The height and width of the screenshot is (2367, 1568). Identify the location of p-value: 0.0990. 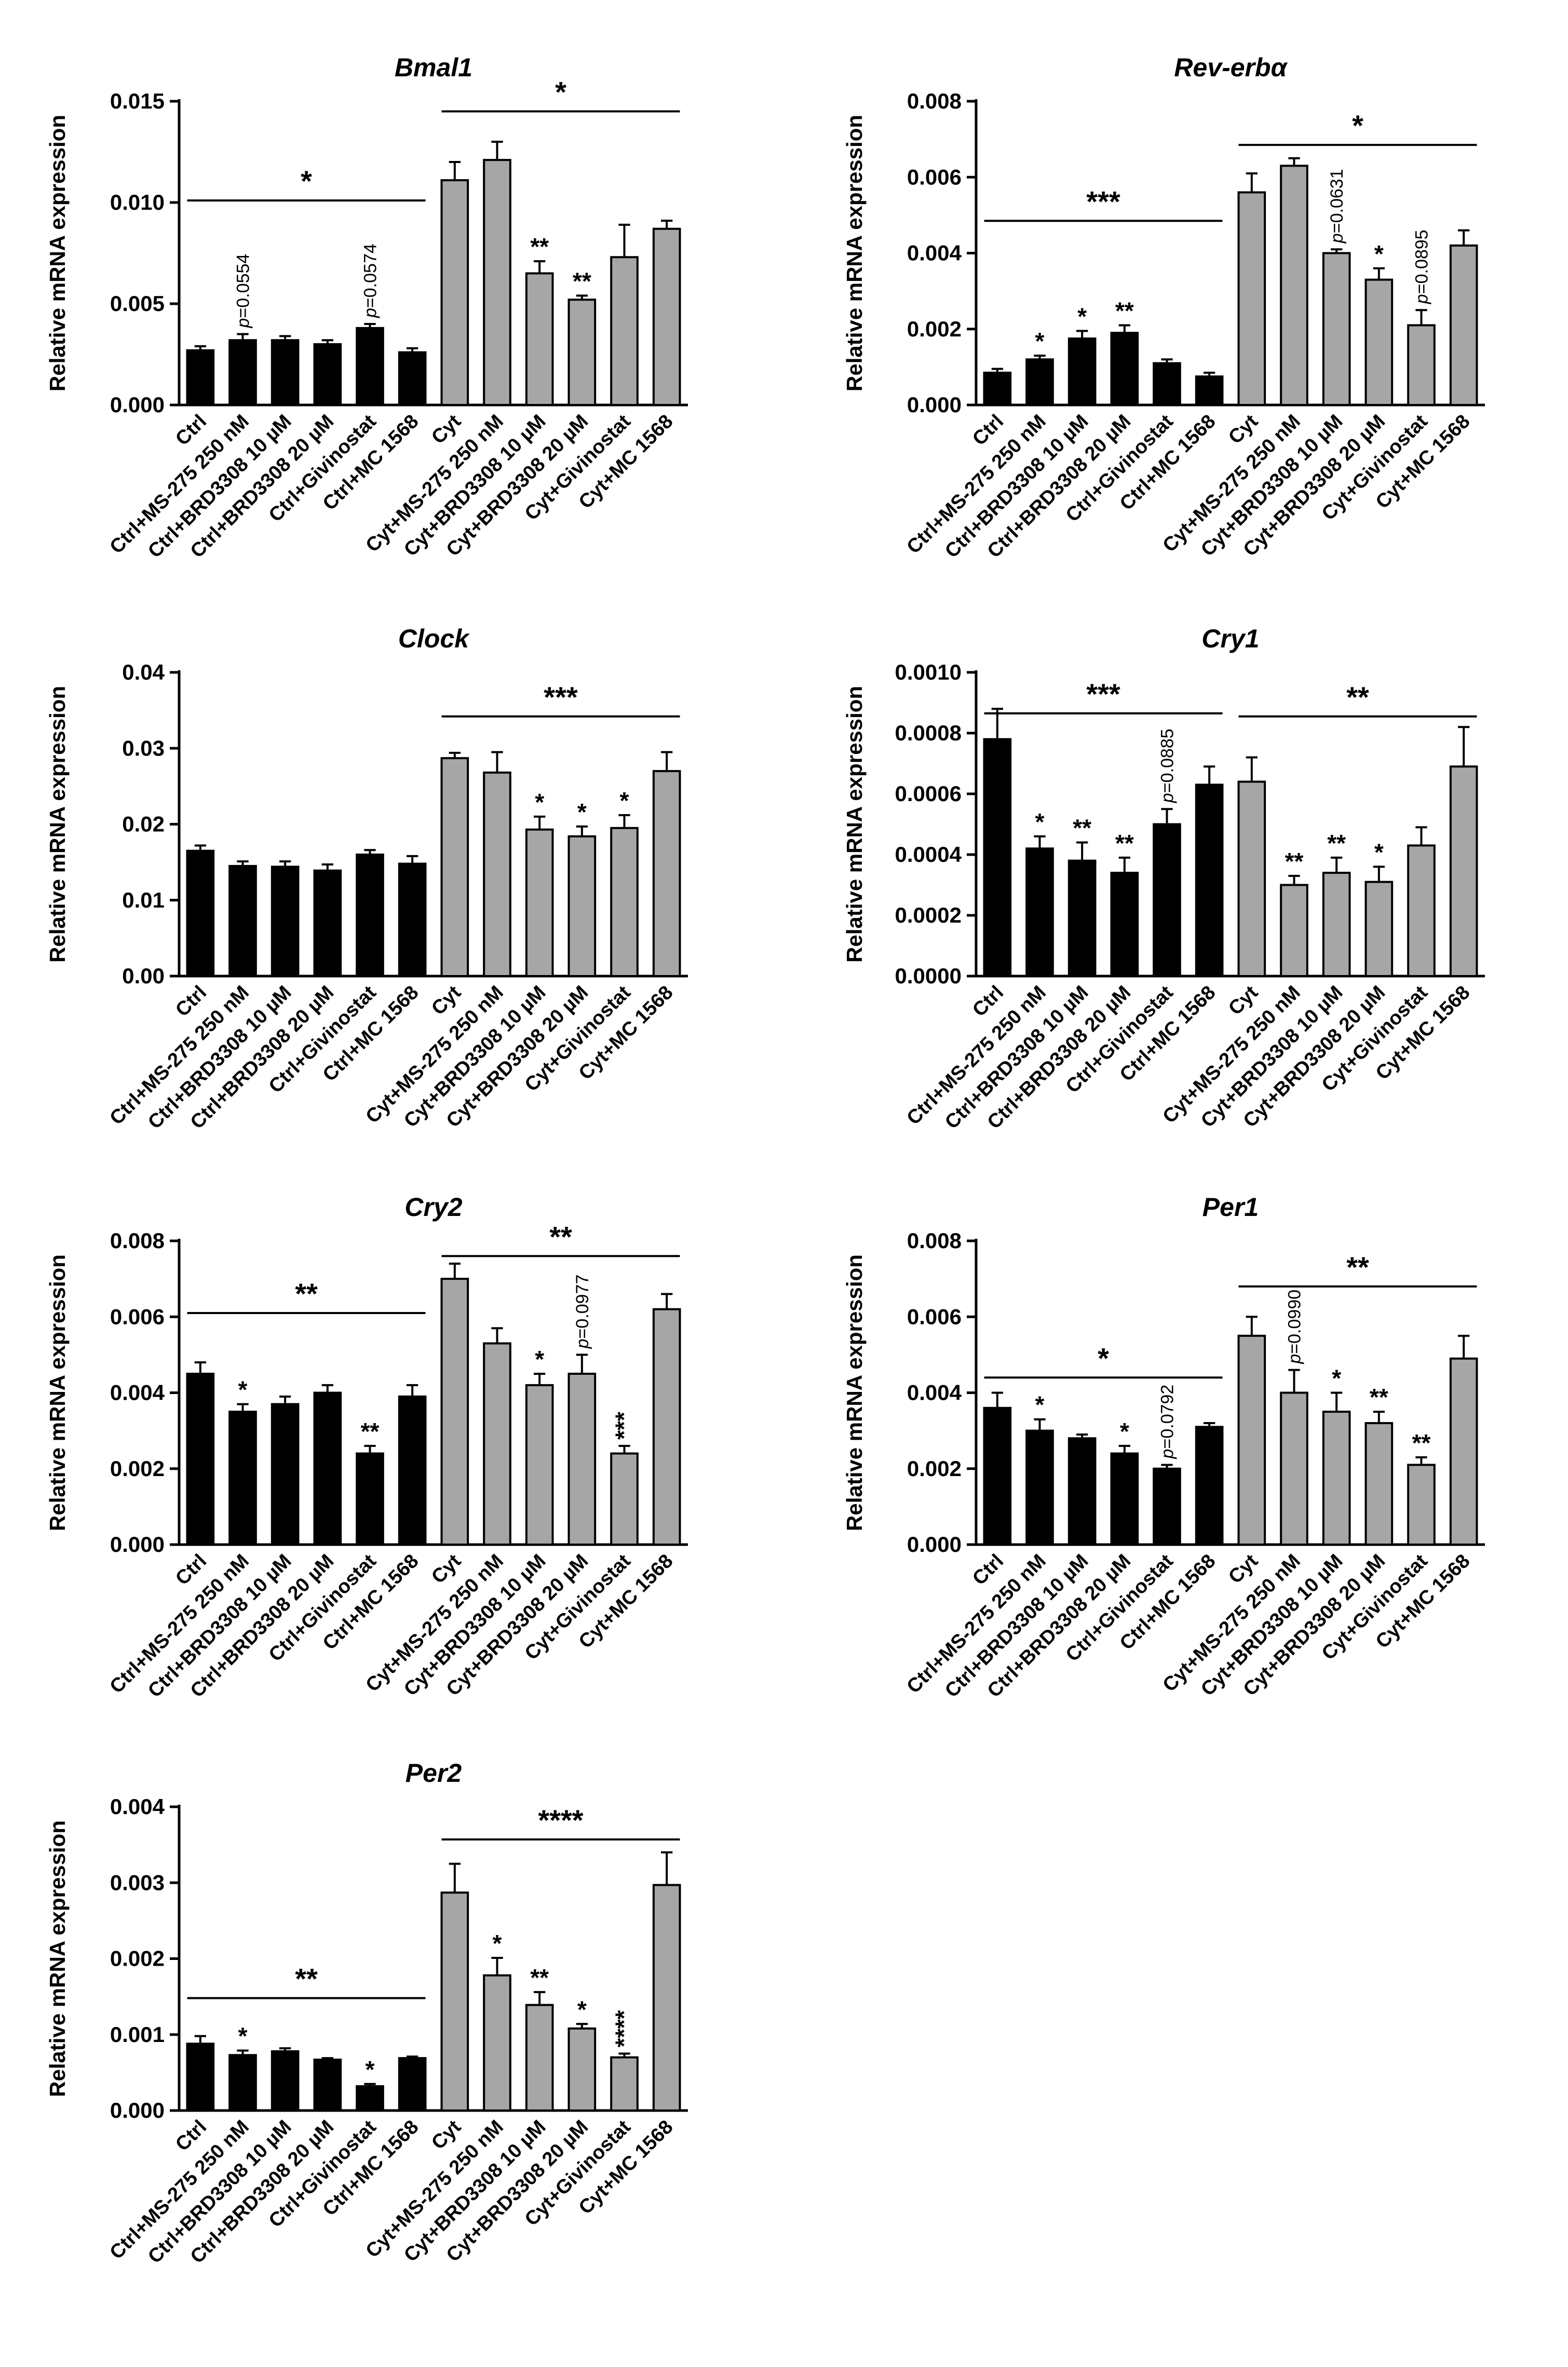
(1295, 1317).